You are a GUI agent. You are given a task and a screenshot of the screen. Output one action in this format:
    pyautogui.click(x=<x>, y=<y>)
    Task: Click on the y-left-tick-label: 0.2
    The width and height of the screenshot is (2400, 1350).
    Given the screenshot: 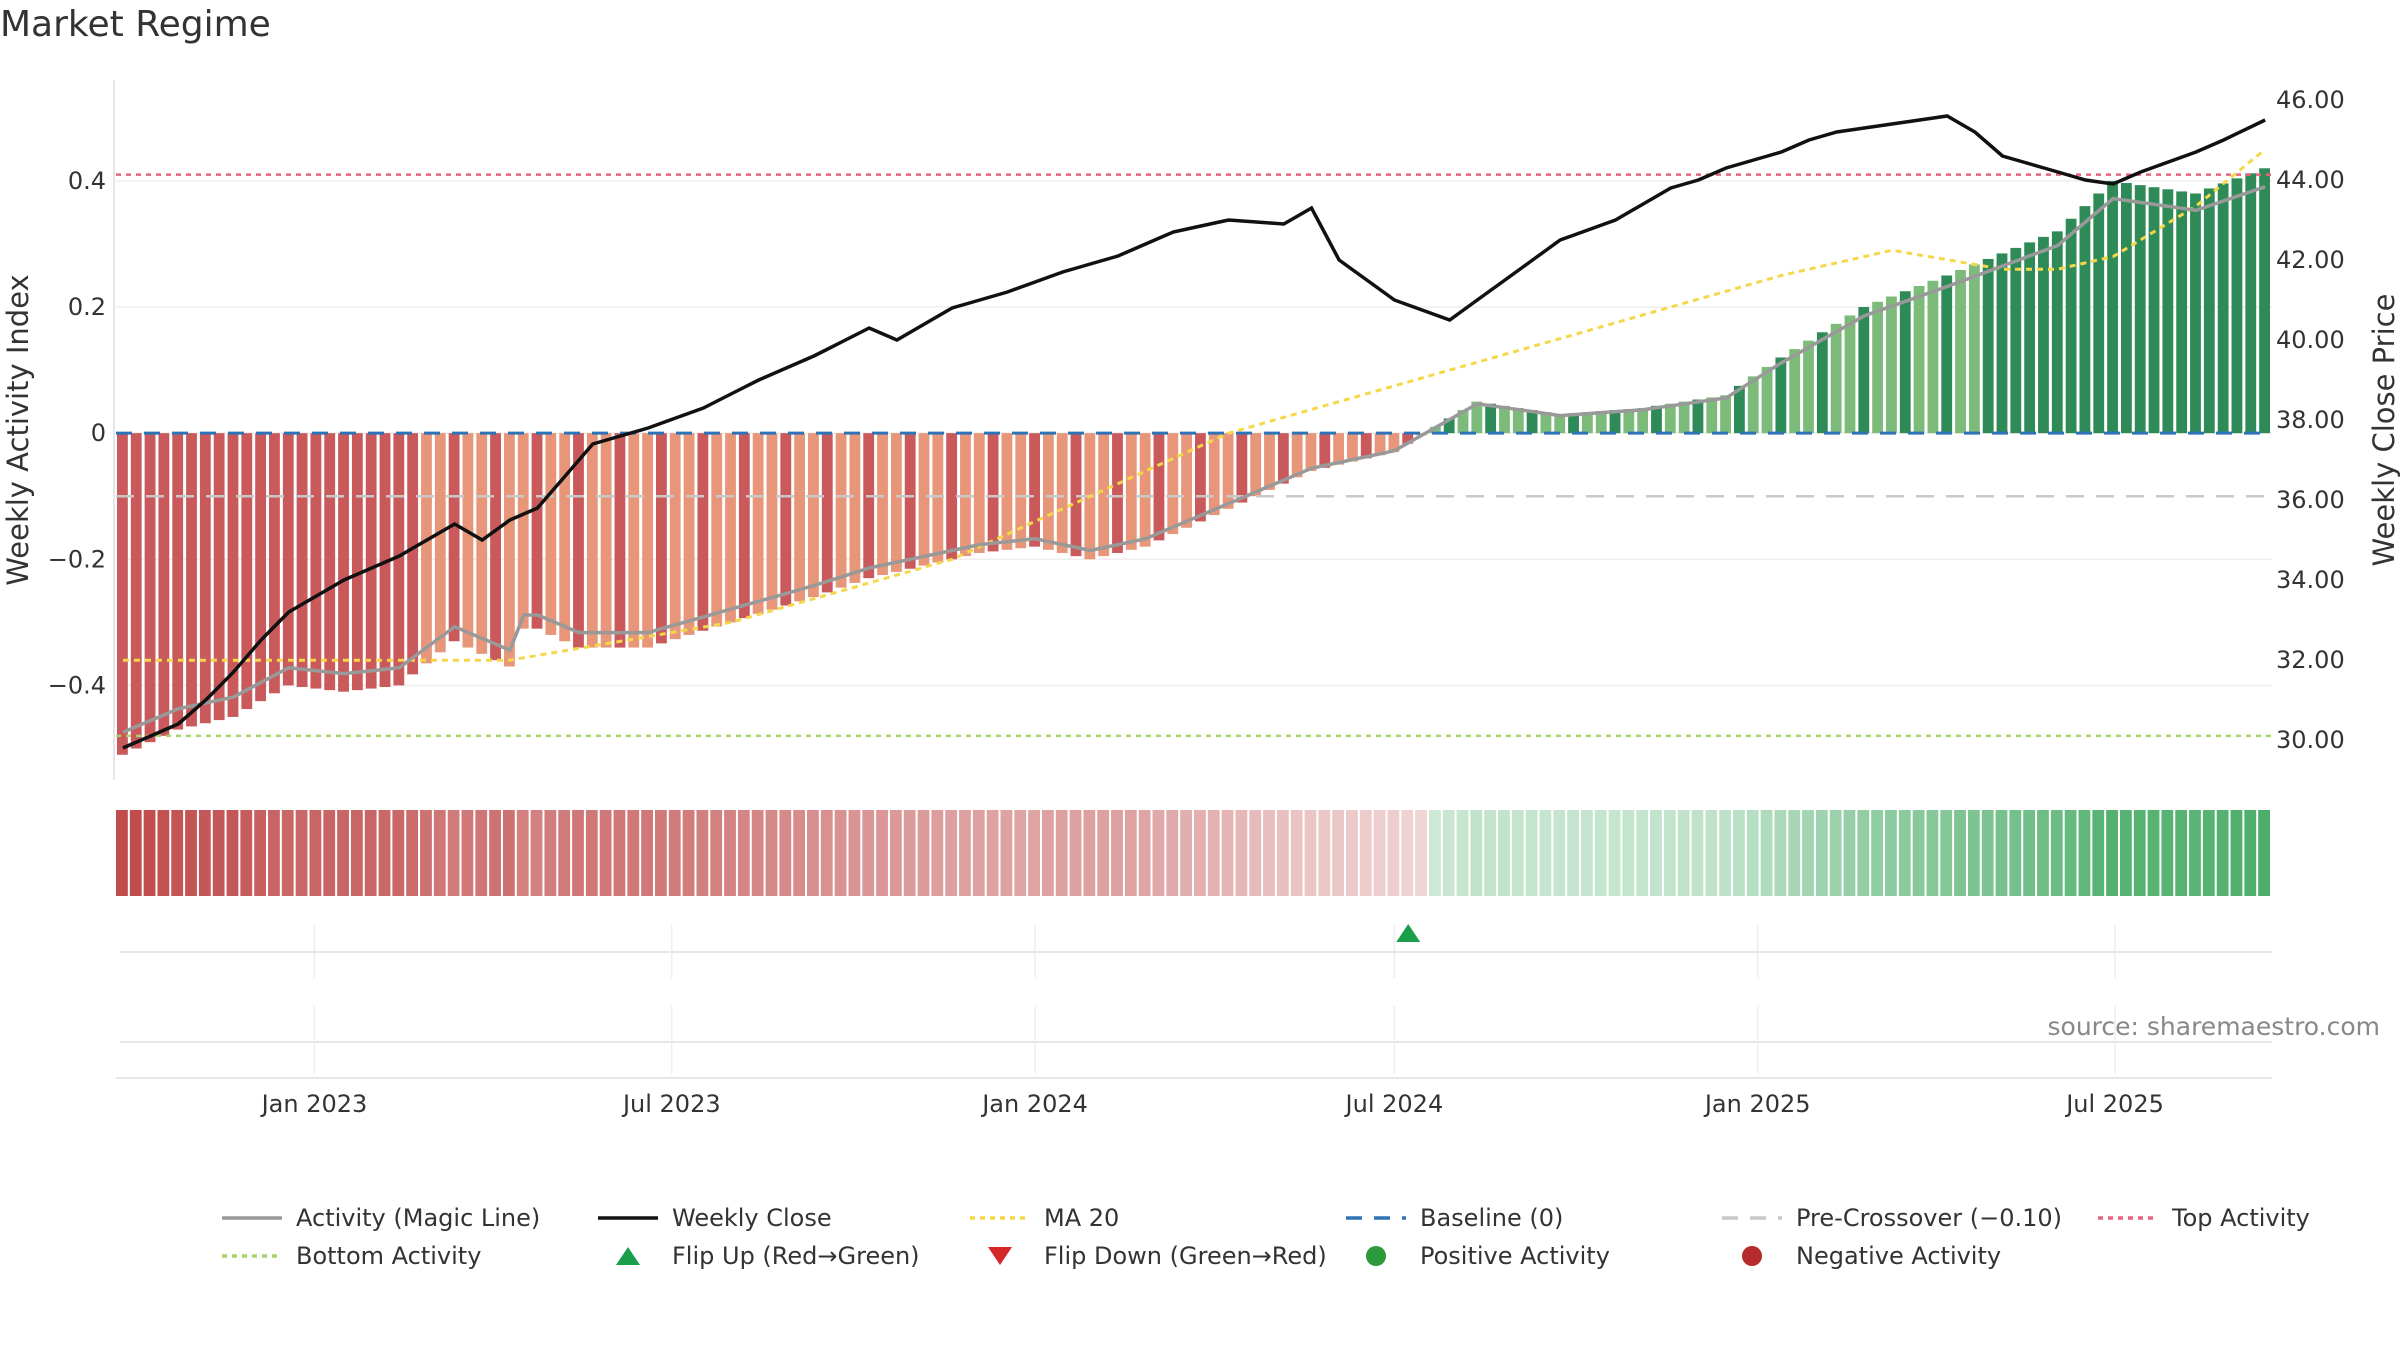 What is the action you would take?
    pyautogui.click(x=87, y=307)
    